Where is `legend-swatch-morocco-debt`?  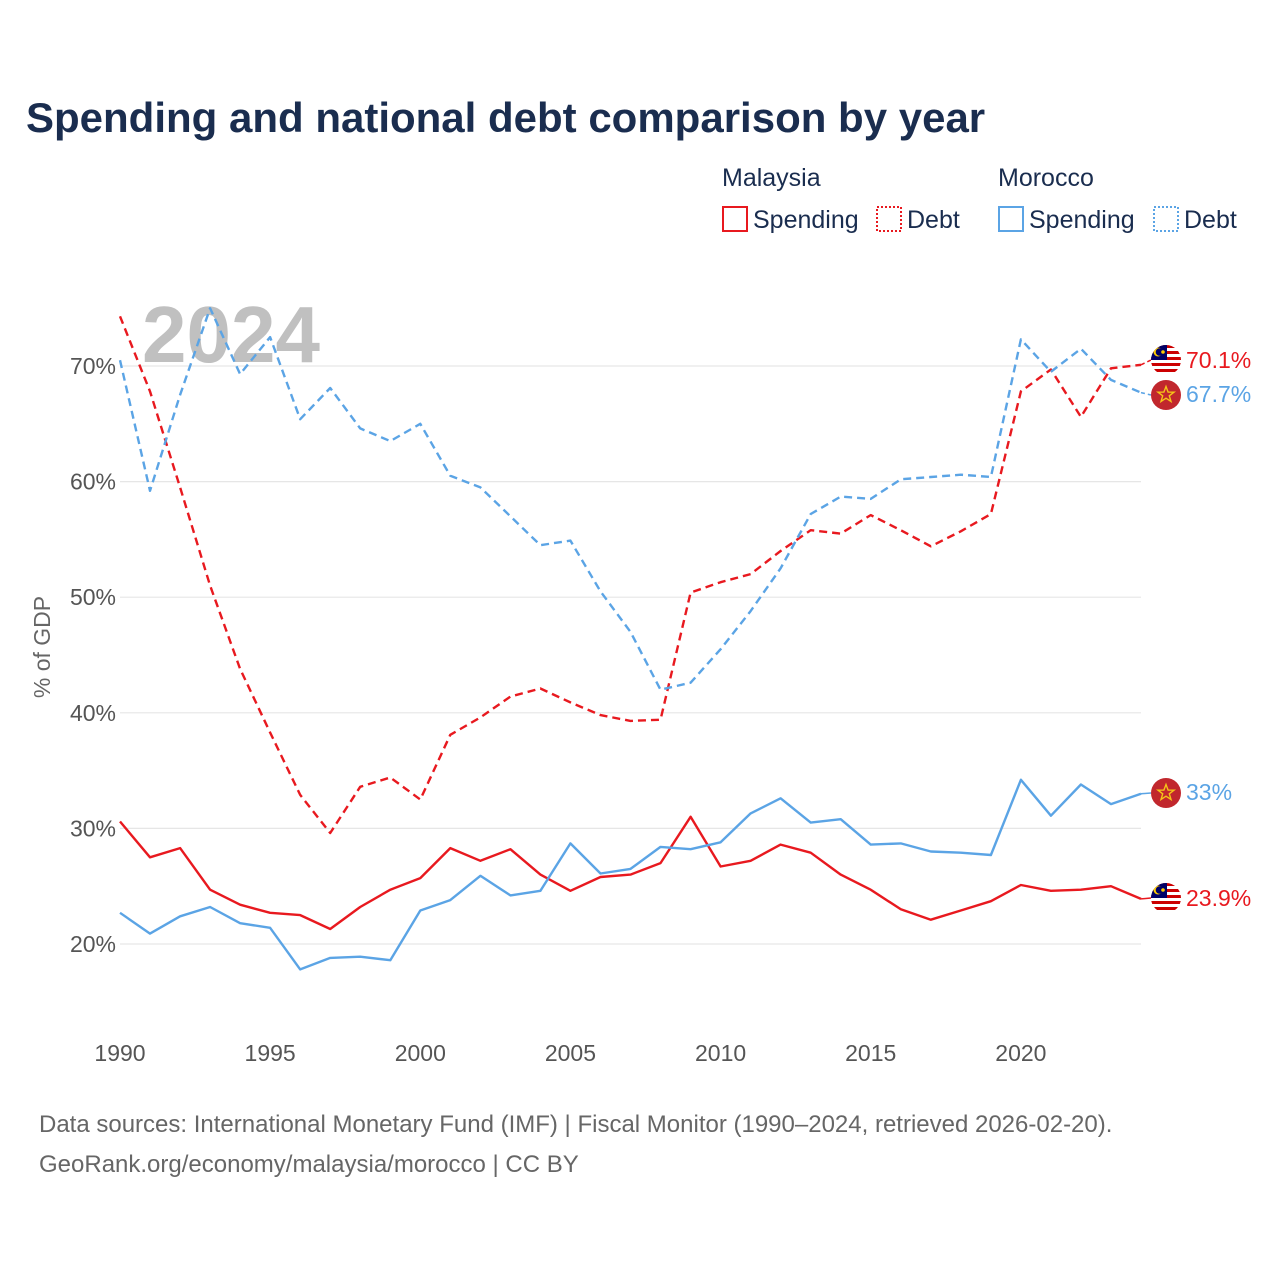
legend-swatch-morocco-debt is located at coordinates (1166, 219).